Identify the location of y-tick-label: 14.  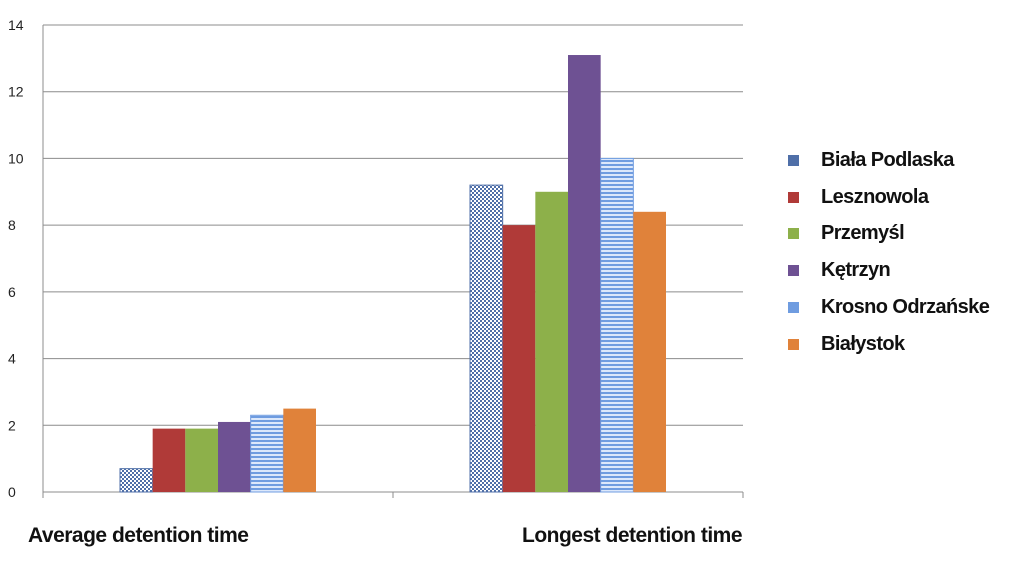
(16, 25).